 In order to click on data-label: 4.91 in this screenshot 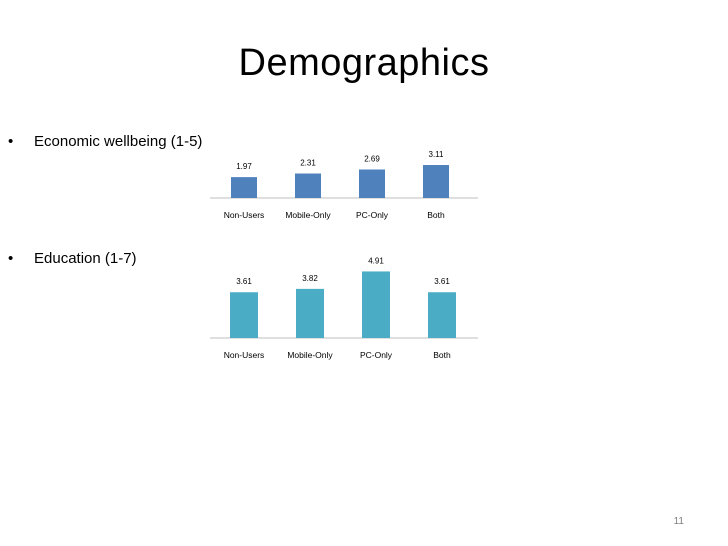, I will do `click(376, 260)`.